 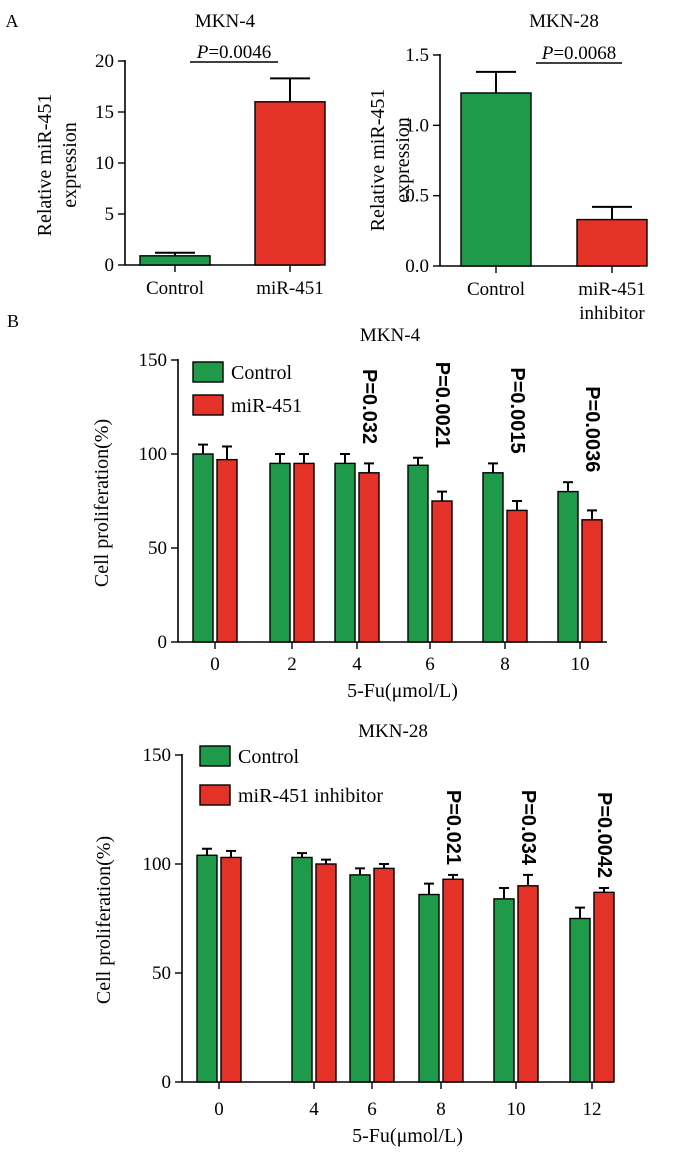 What do you see at coordinates (104, 112) in the screenshot?
I see `y-tick-label: 15` at bounding box center [104, 112].